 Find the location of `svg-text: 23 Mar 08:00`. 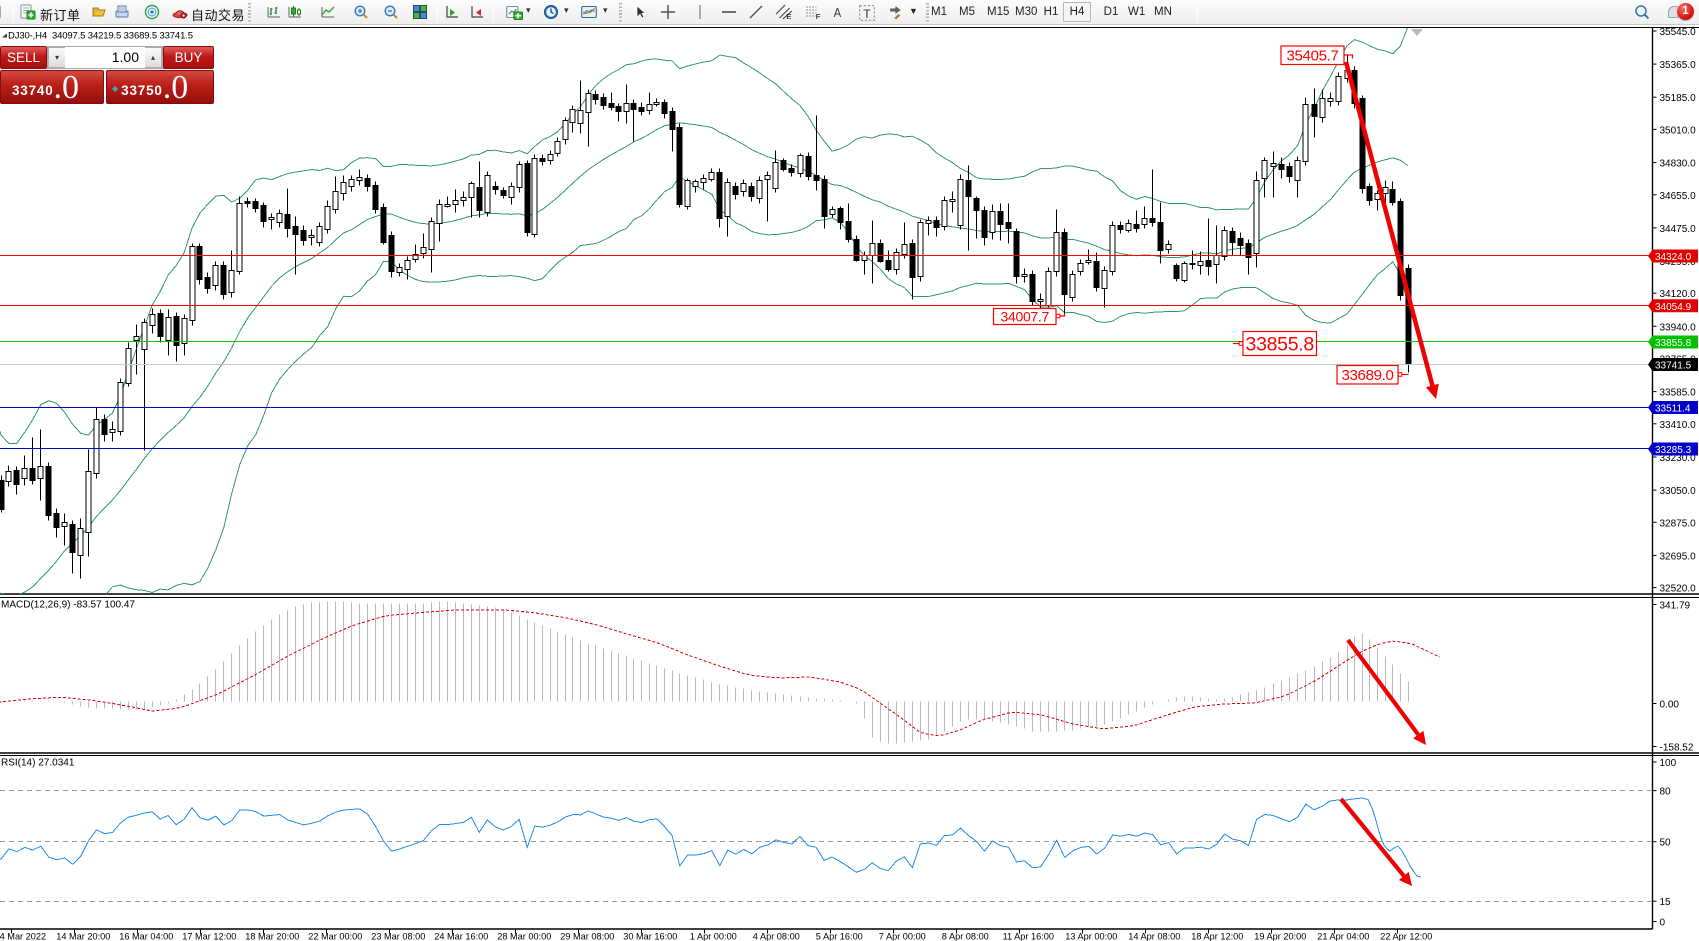

svg-text: 23 Mar 08:00 is located at coordinates (398, 936).